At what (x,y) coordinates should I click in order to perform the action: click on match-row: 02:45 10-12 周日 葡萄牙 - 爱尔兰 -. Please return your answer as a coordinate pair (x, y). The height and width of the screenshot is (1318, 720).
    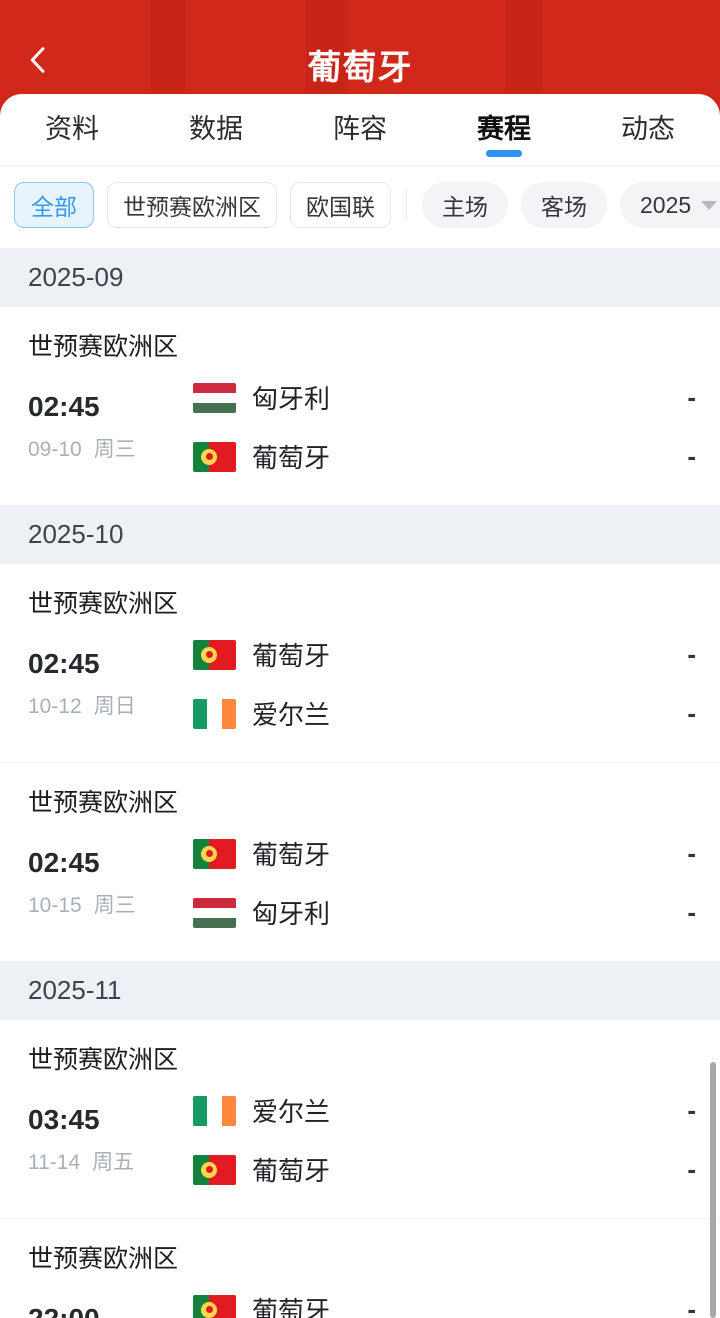
    Looking at the image, I should click on (360, 692).